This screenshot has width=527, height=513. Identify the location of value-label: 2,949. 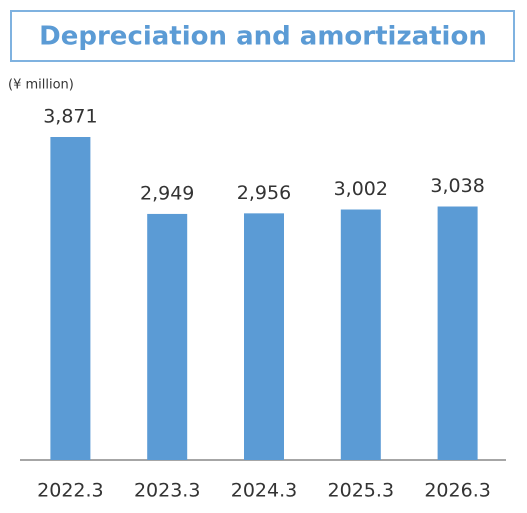
(167, 193).